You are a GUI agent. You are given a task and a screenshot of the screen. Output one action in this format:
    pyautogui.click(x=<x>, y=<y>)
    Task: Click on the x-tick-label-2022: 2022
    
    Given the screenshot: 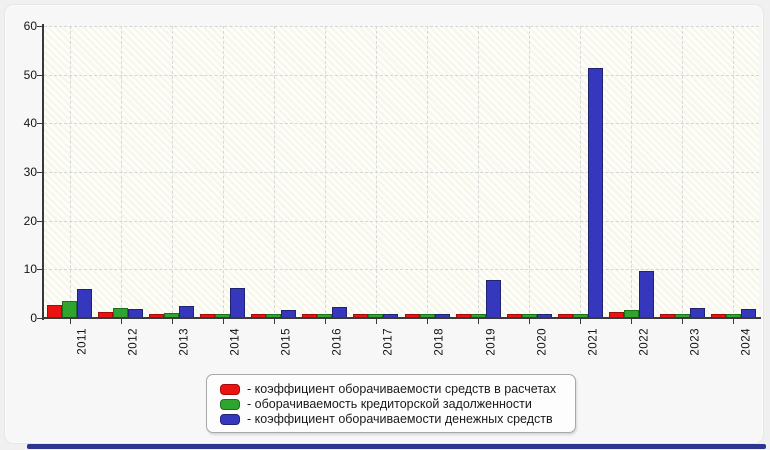 What is the action you would take?
    pyautogui.click(x=644, y=342)
    